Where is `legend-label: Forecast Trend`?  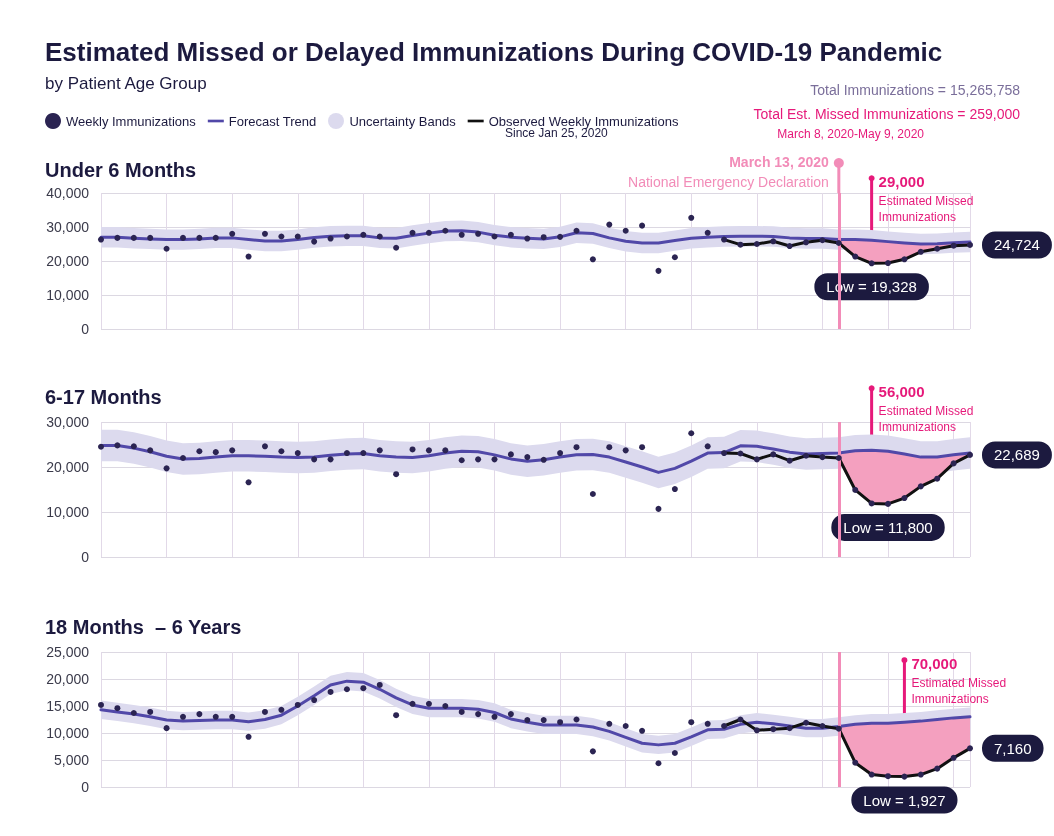
legend-label: Forecast Trend is located at coordinates (272, 121).